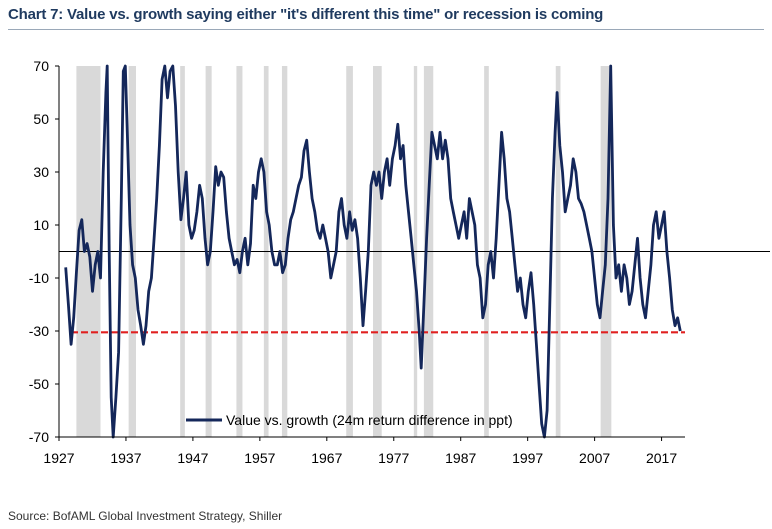 The height and width of the screenshot is (529, 772). What do you see at coordinates (39, 331) in the screenshot?
I see `y-tick-label: -30` at bounding box center [39, 331].